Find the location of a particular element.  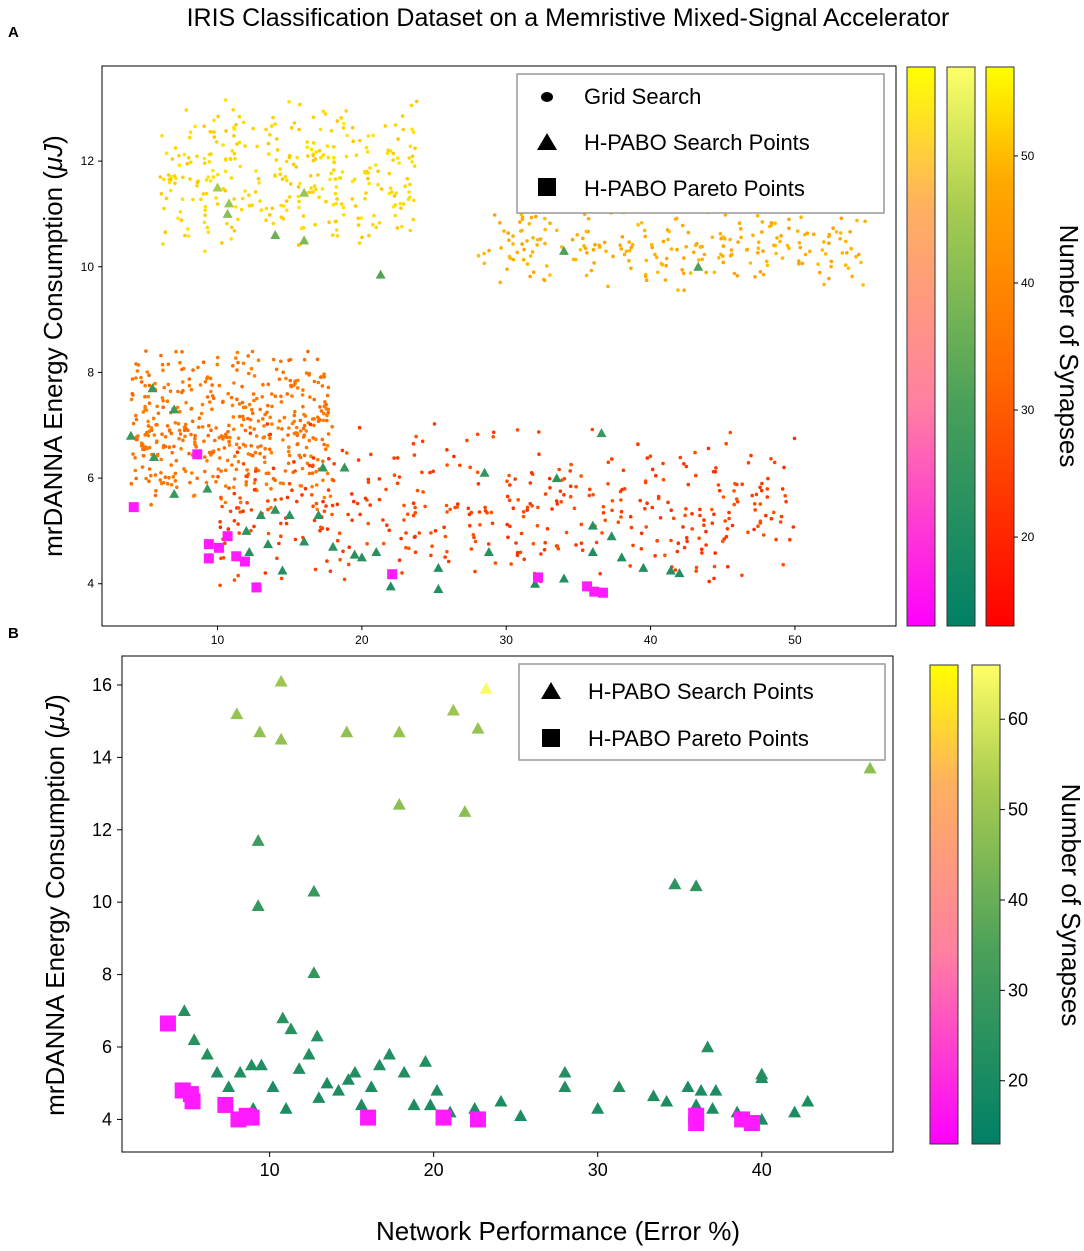

panel-b-colorbar-label: Number of Synapses is located at coordinates (1070, 905).